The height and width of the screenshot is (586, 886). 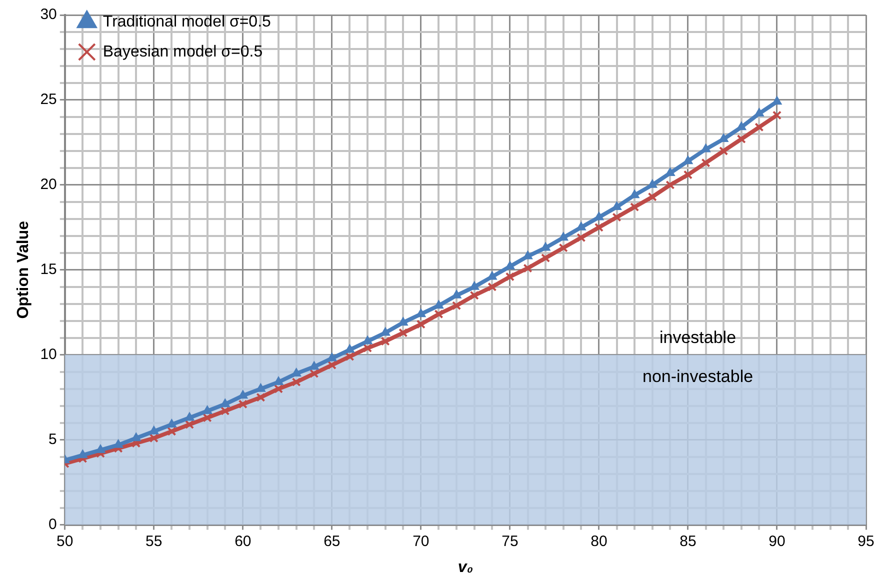 What do you see at coordinates (65, 541) in the screenshot?
I see `x-tick-label: 50` at bounding box center [65, 541].